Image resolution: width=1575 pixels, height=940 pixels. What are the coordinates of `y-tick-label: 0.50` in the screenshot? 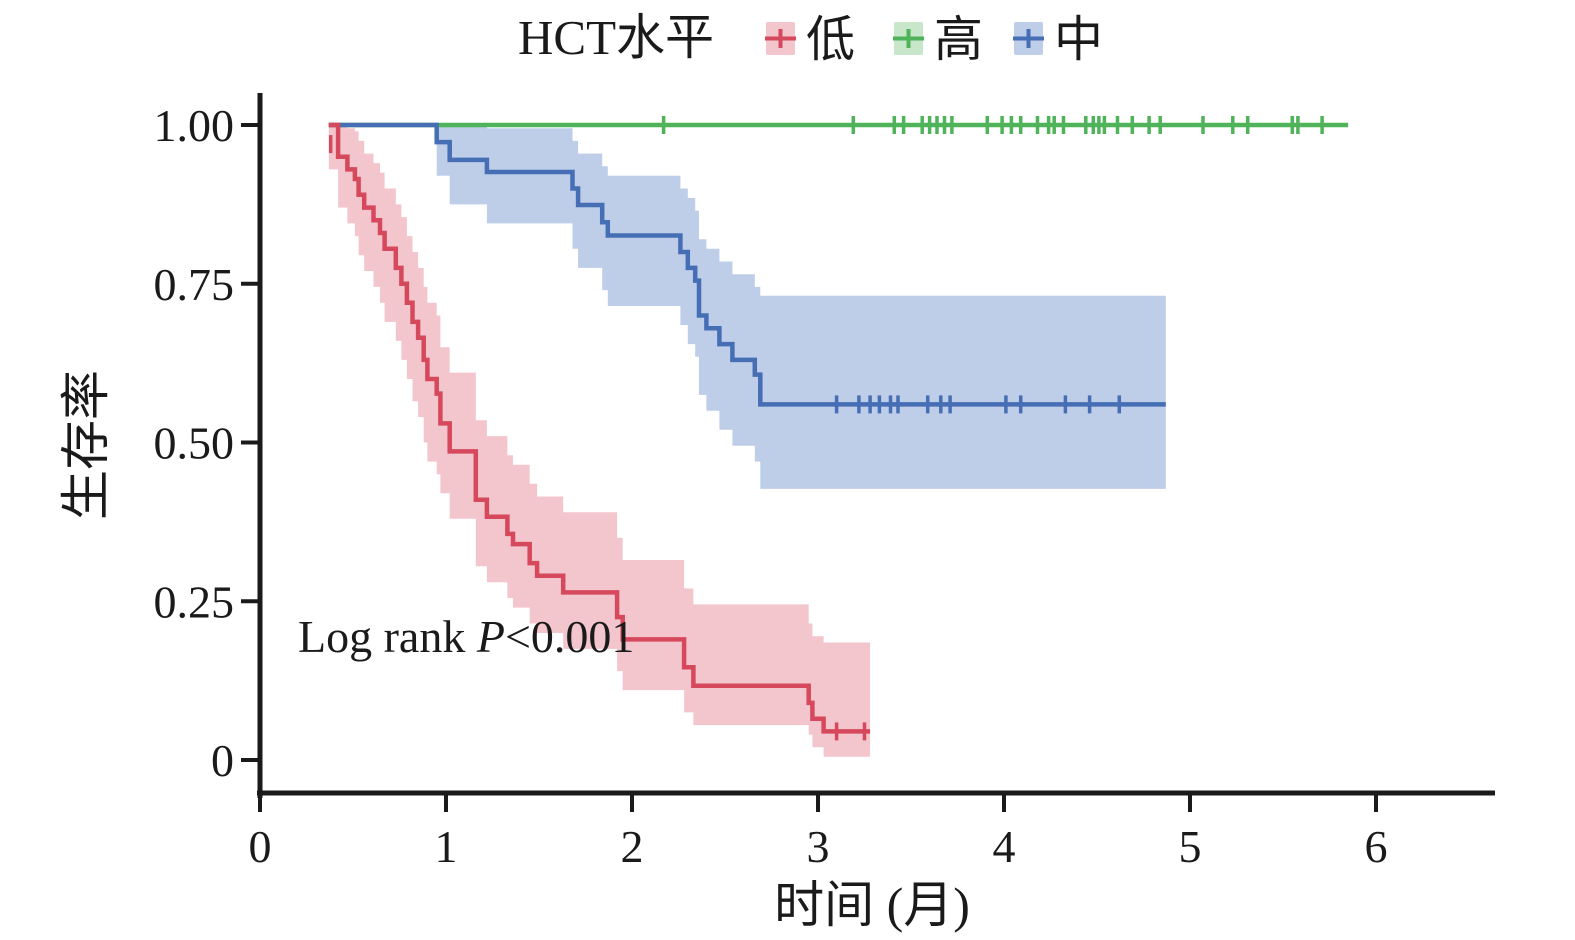 It's located at (194, 443).